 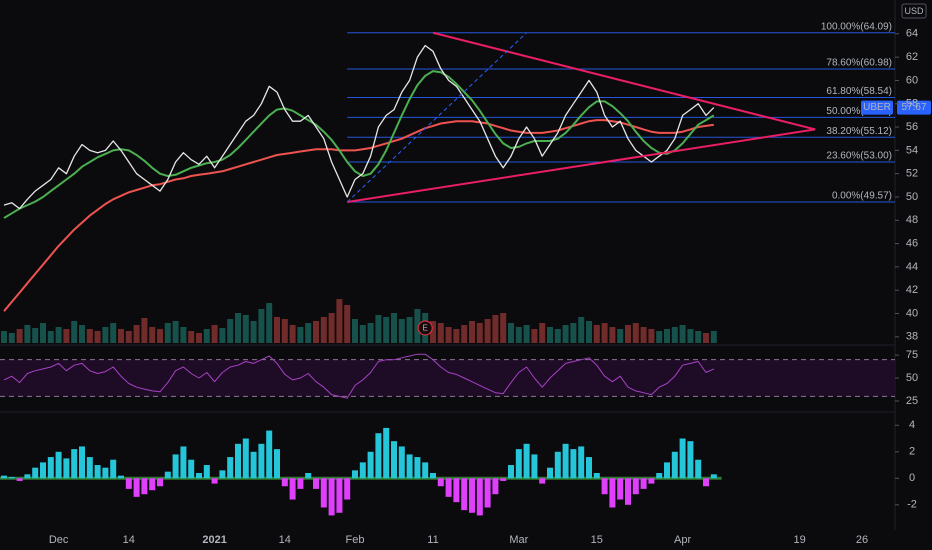 I want to click on y-tick-label: 75, so click(x=912, y=355).